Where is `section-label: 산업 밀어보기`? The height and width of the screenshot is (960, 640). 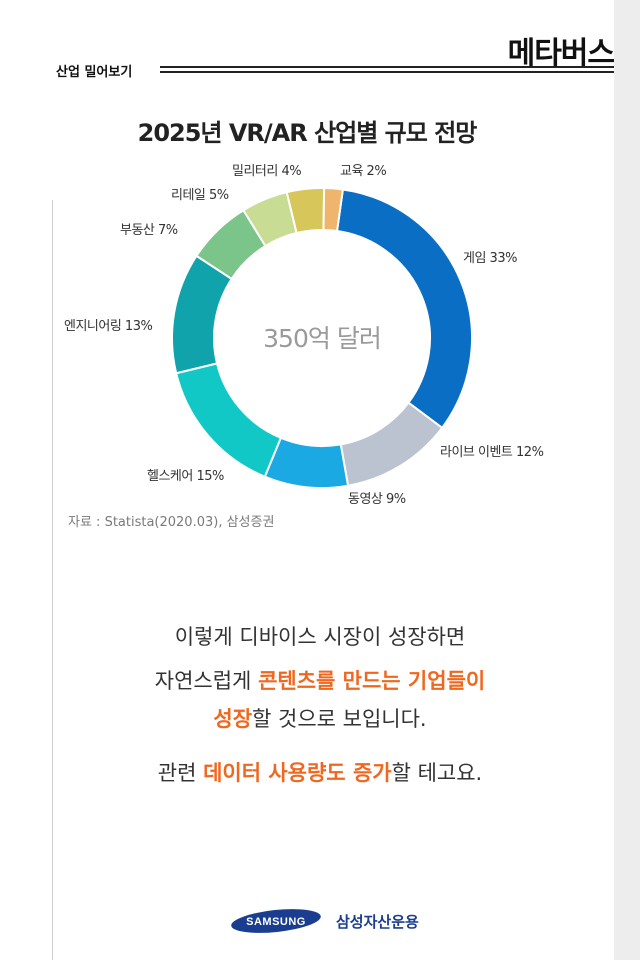
section-label: 산업 밀어보기 is located at coordinates (94, 72).